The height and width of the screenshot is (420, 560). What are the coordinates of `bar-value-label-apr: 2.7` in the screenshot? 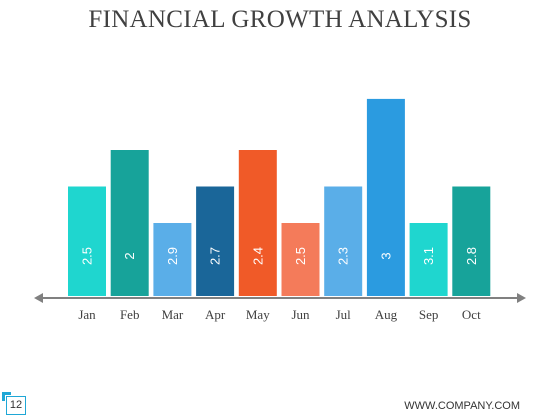 It's located at (215, 256).